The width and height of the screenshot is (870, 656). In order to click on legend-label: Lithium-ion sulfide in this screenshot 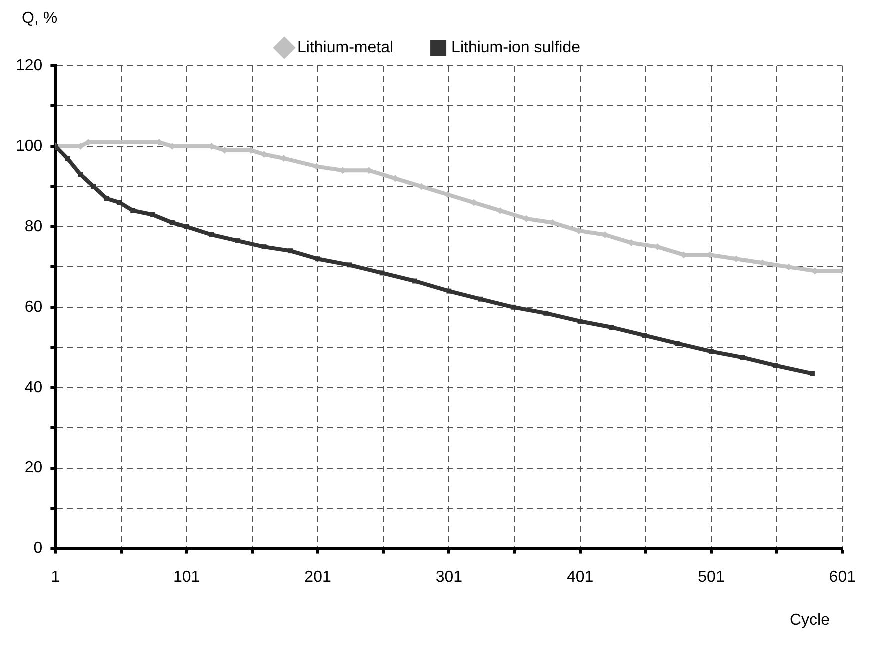, I will do `click(516, 47)`.